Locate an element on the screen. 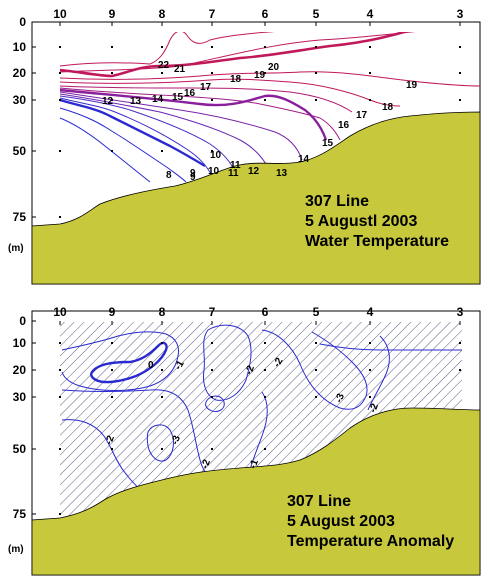 This screenshot has width=491, height=581. station-label: 8 is located at coordinates (162, 312).